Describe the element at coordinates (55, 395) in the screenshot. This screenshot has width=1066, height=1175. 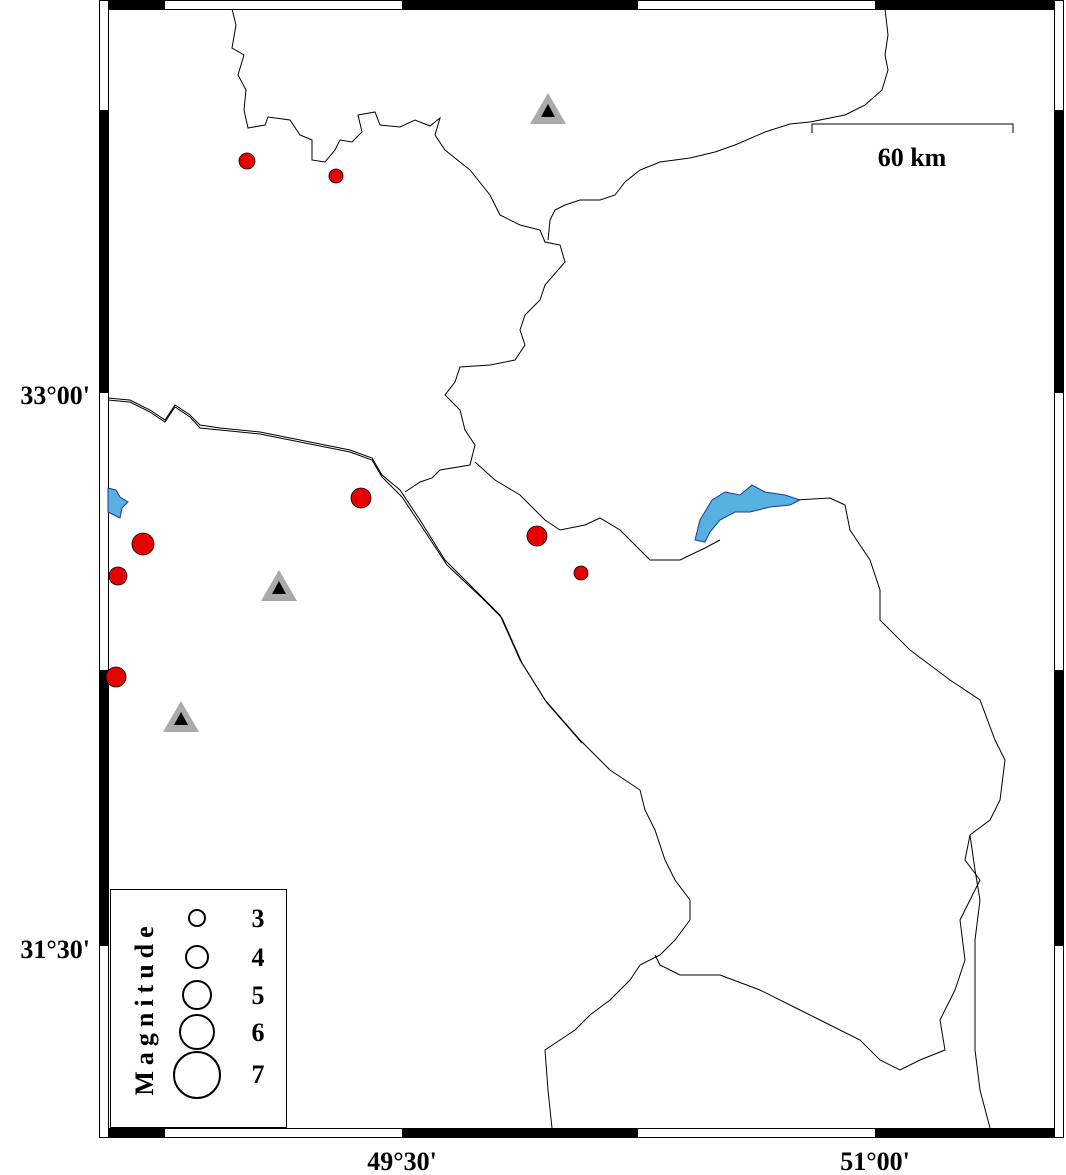
I see `lat-label: 33°00'` at that location.